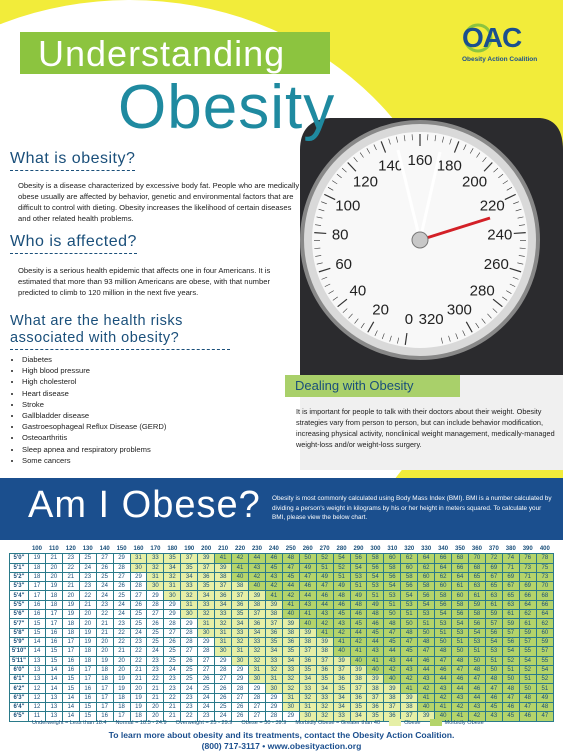 The height and width of the screenshot is (751, 563). Describe the element at coordinates (104, 595) in the screenshot. I see `bmi-cell: 24` at that location.